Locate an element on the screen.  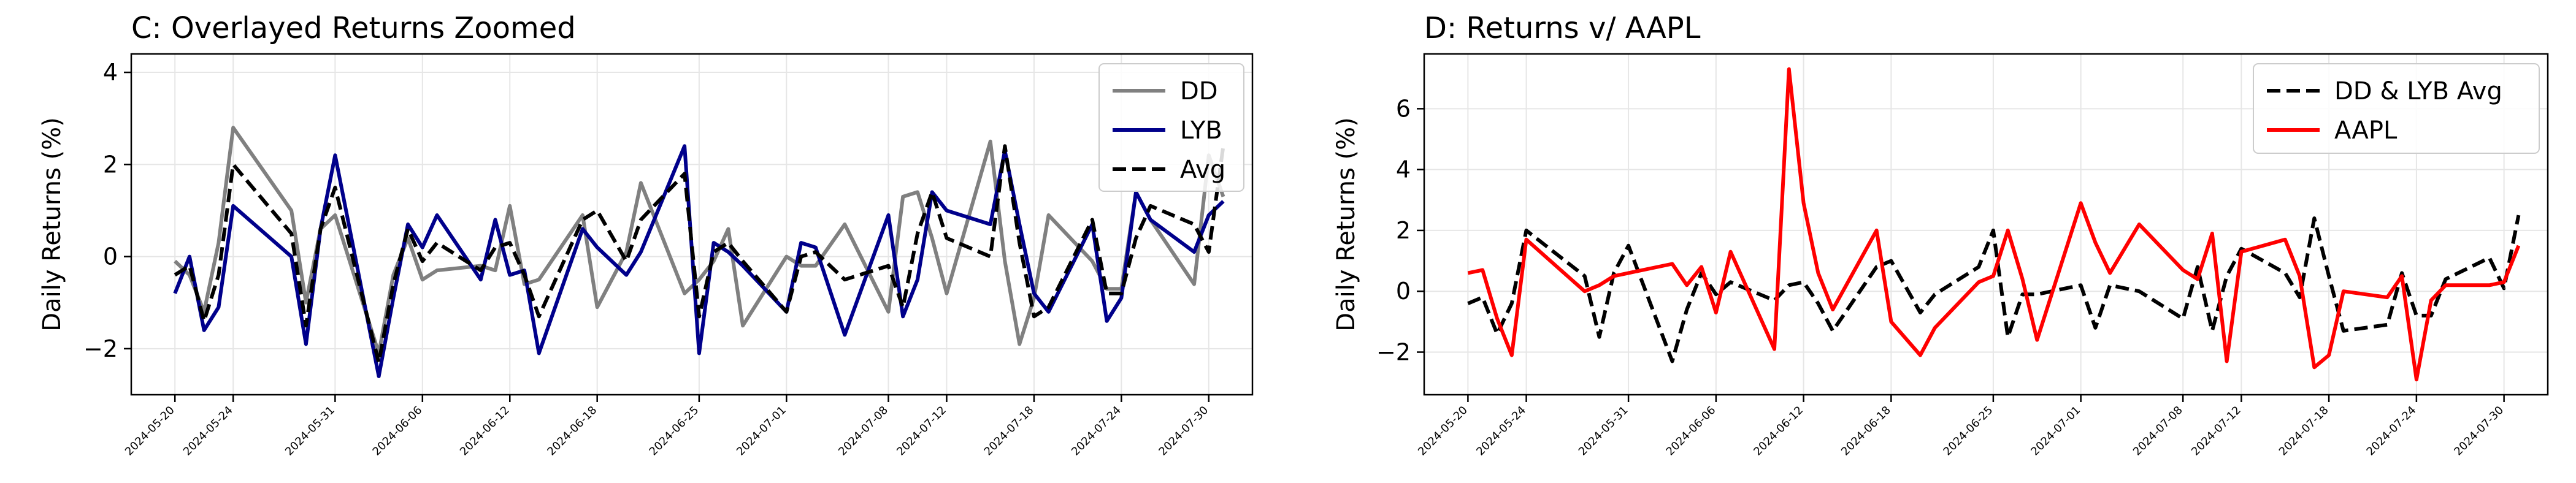
panel-c-ylabel: Daily Returns (%) is located at coordinates (52, 224).